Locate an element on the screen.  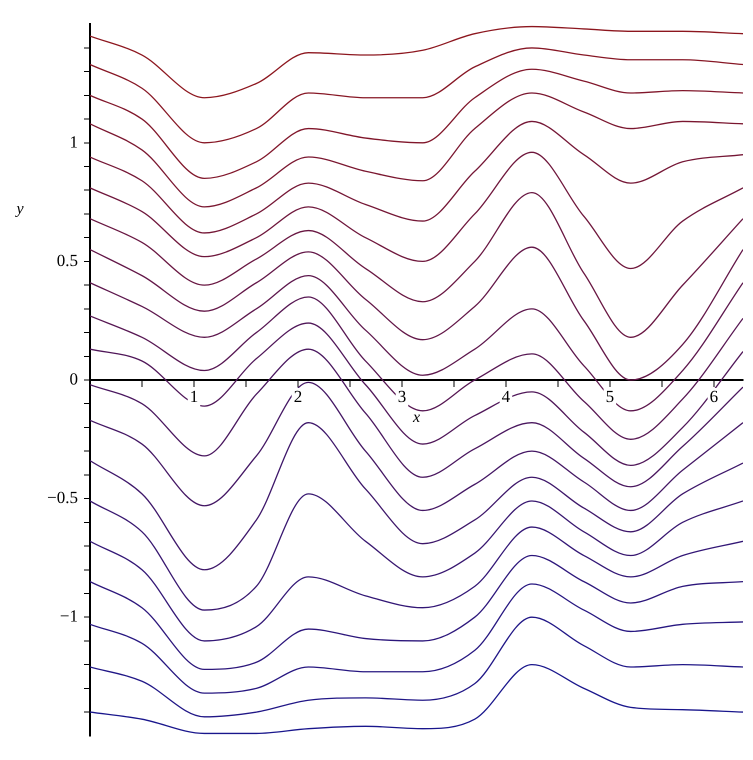
y-tick-label: 0 is located at coordinates (74, 378).